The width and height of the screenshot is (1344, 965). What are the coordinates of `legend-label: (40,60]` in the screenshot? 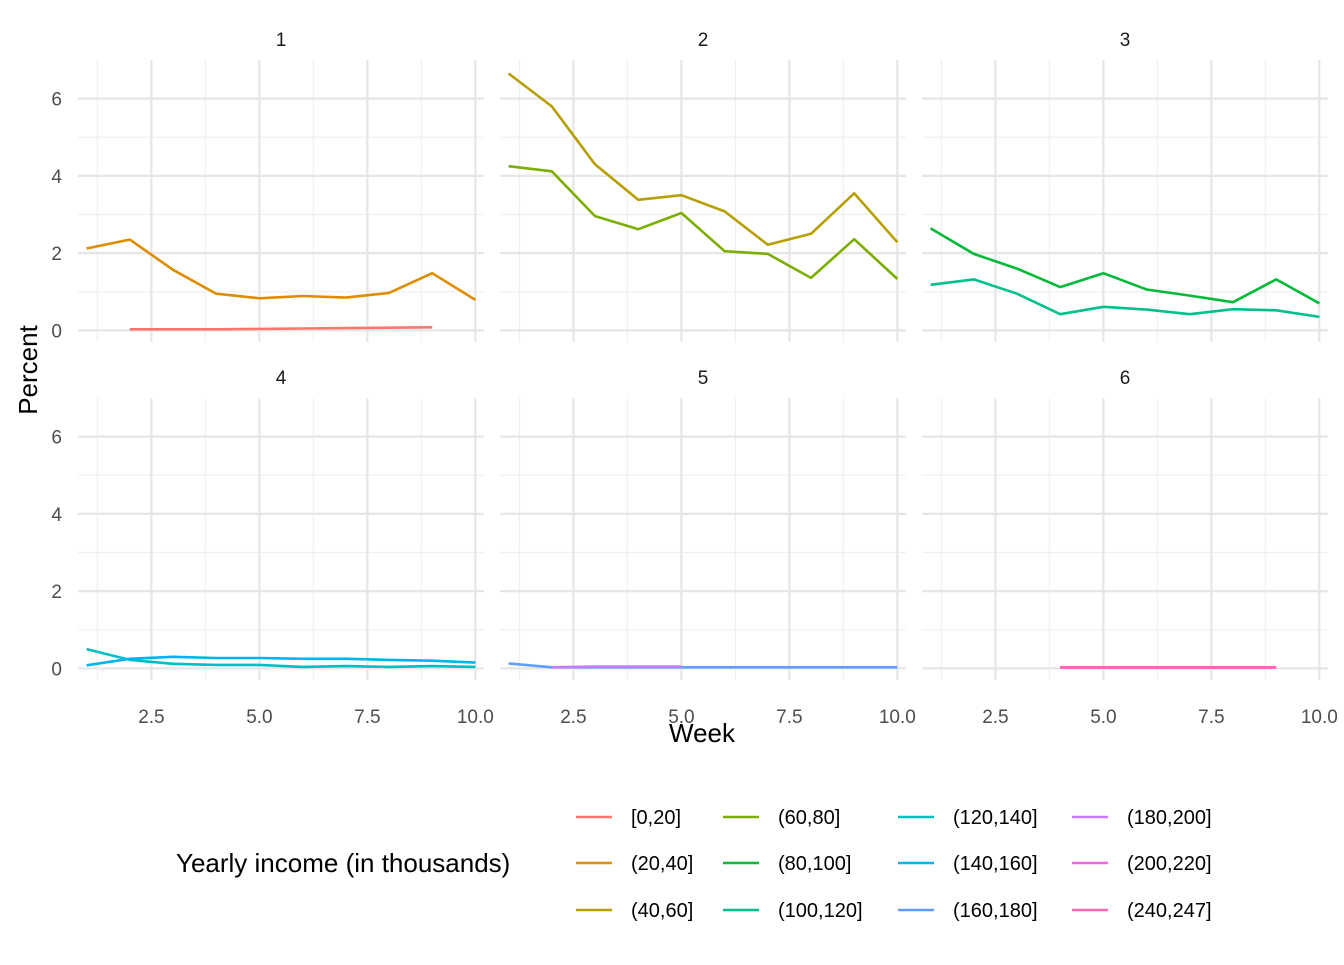 It's located at (662, 911).